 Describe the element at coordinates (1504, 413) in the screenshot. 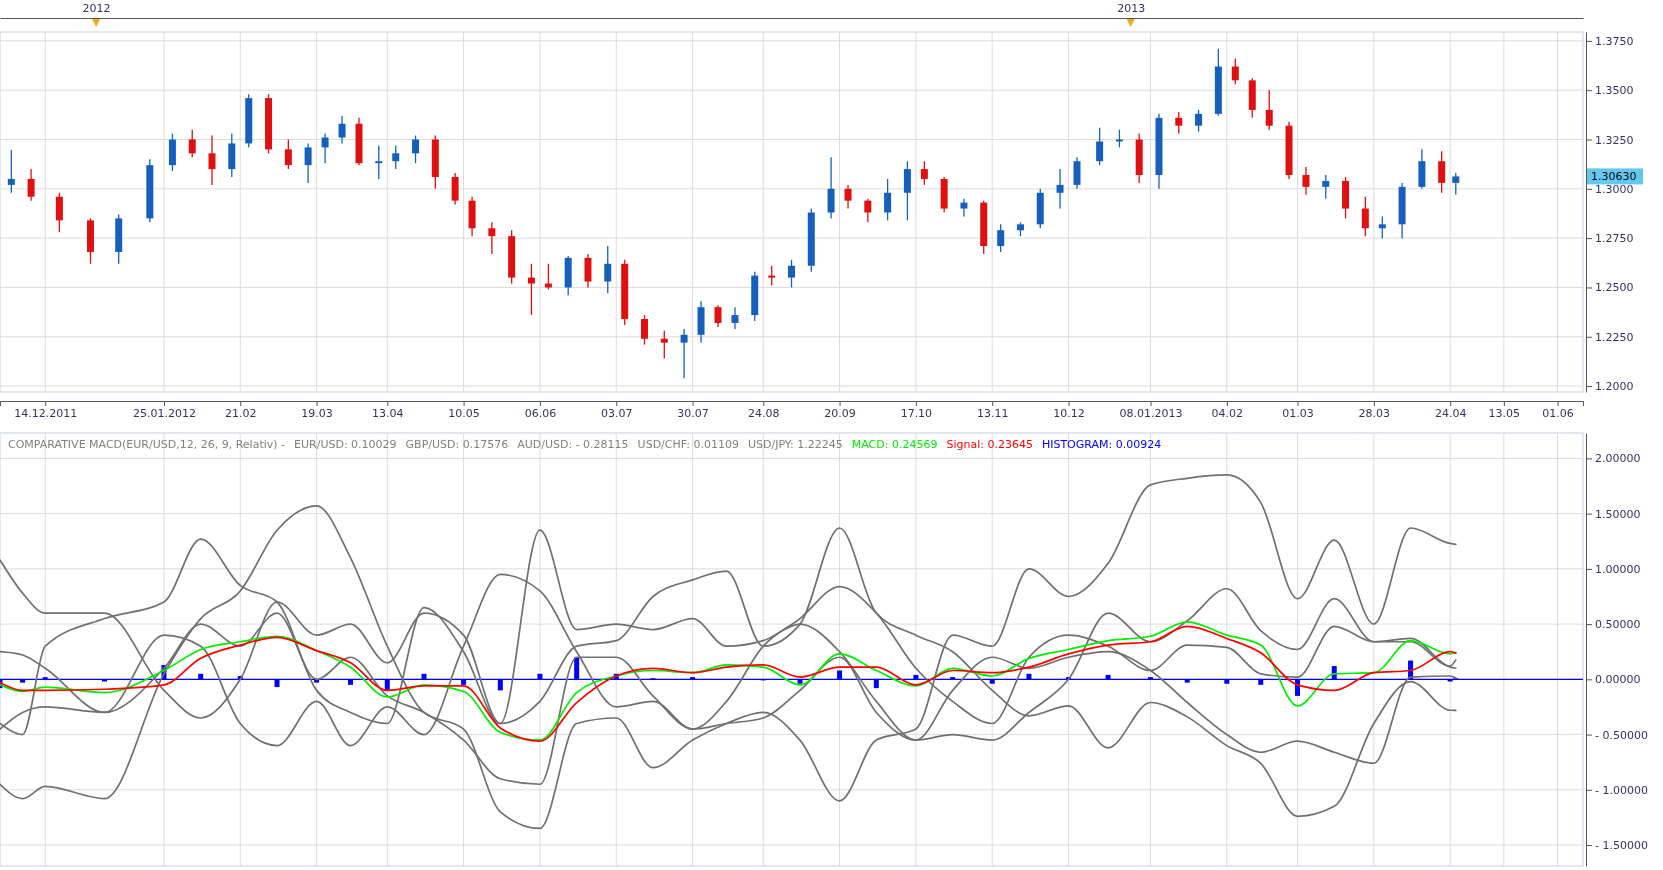

I see `x-tick-label: 13.05` at that location.